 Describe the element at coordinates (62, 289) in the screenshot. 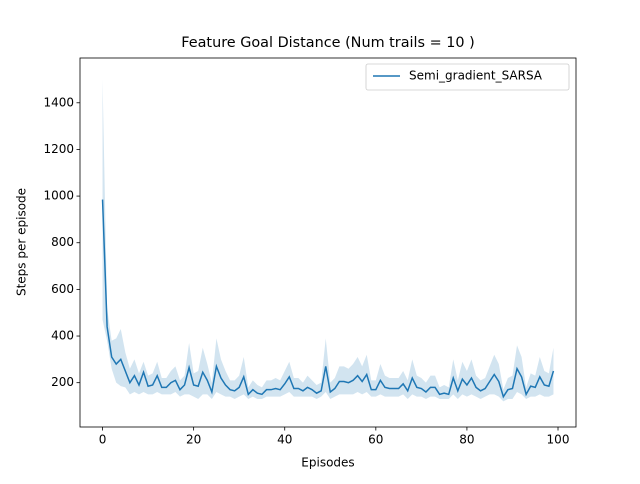

I see `y-tick-label: 600` at that location.